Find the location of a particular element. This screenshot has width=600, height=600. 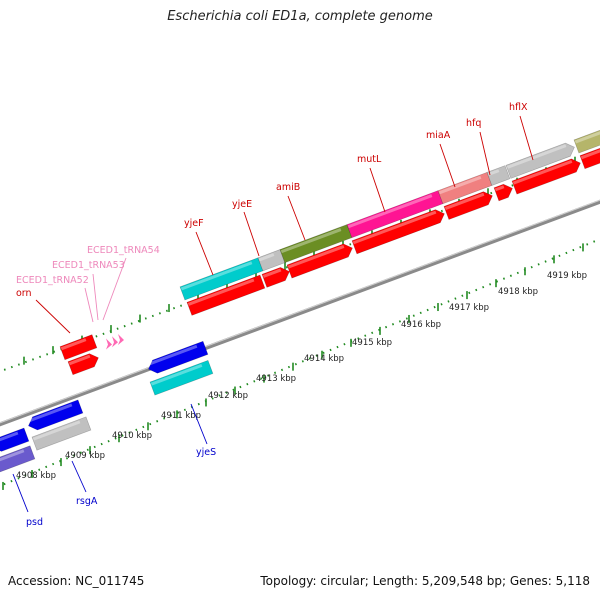

kbp-label: 4911 kbp is located at coordinates (181, 416).